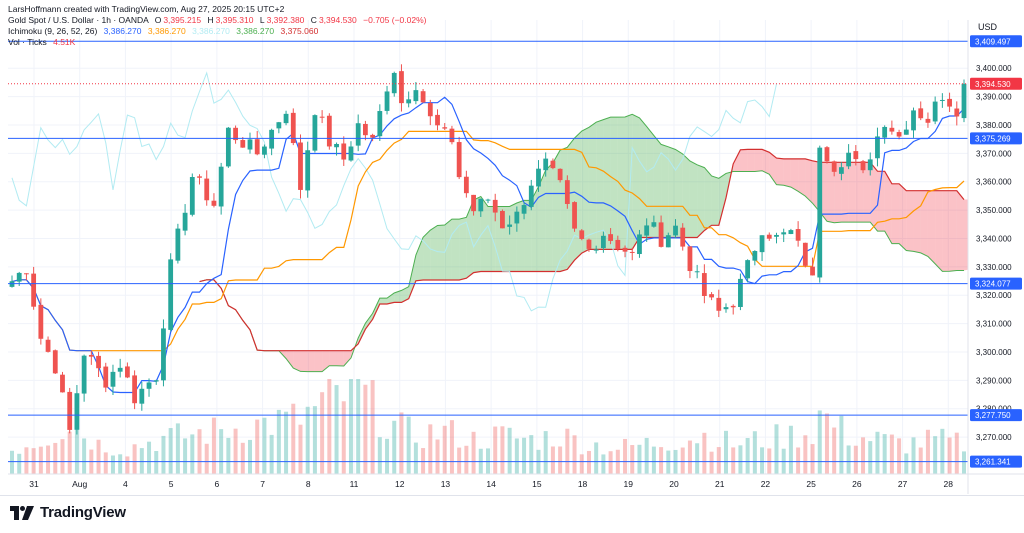 This screenshot has width=1024, height=533. What do you see at coordinates (993, 41) in the screenshot?
I see `hline-price-tag-text: 3,409.497` at bounding box center [993, 41].